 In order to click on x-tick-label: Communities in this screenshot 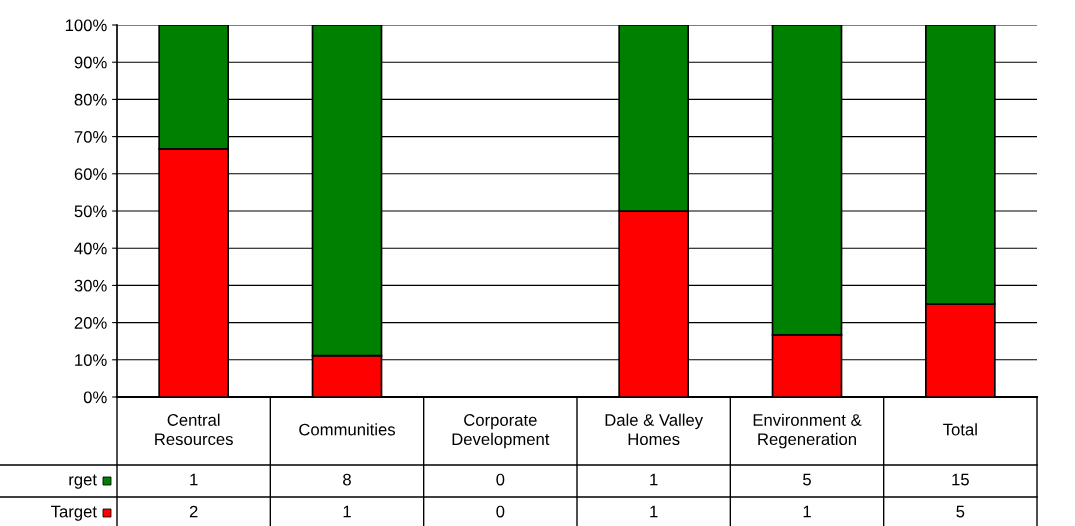, I will do `click(347, 429)`.